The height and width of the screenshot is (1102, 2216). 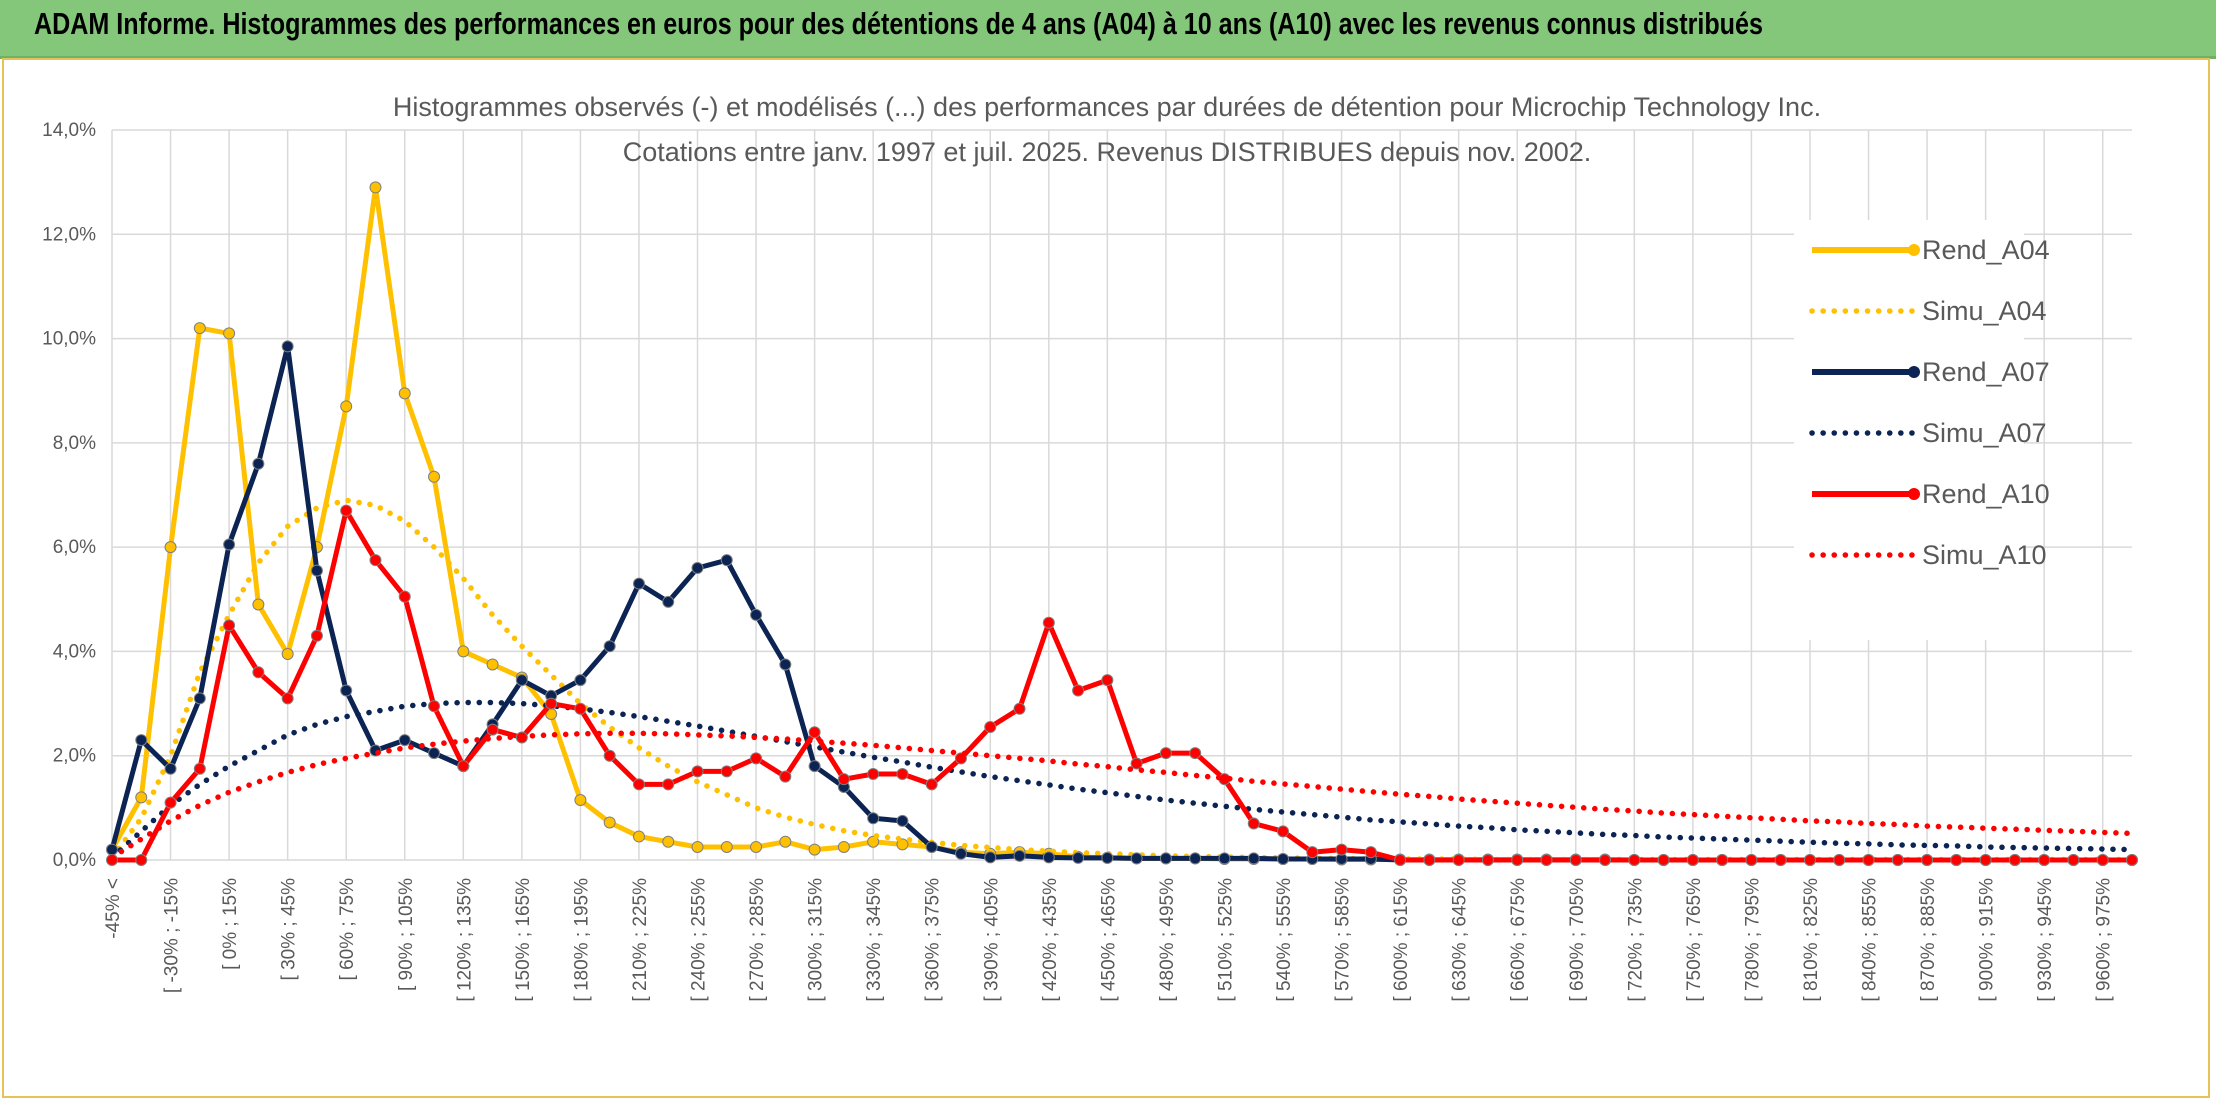 What do you see at coordinates (816, 940) in the screenshot?
I see `x-tick-label: [ 300% ; 315%` at bounding box center [816, 940].